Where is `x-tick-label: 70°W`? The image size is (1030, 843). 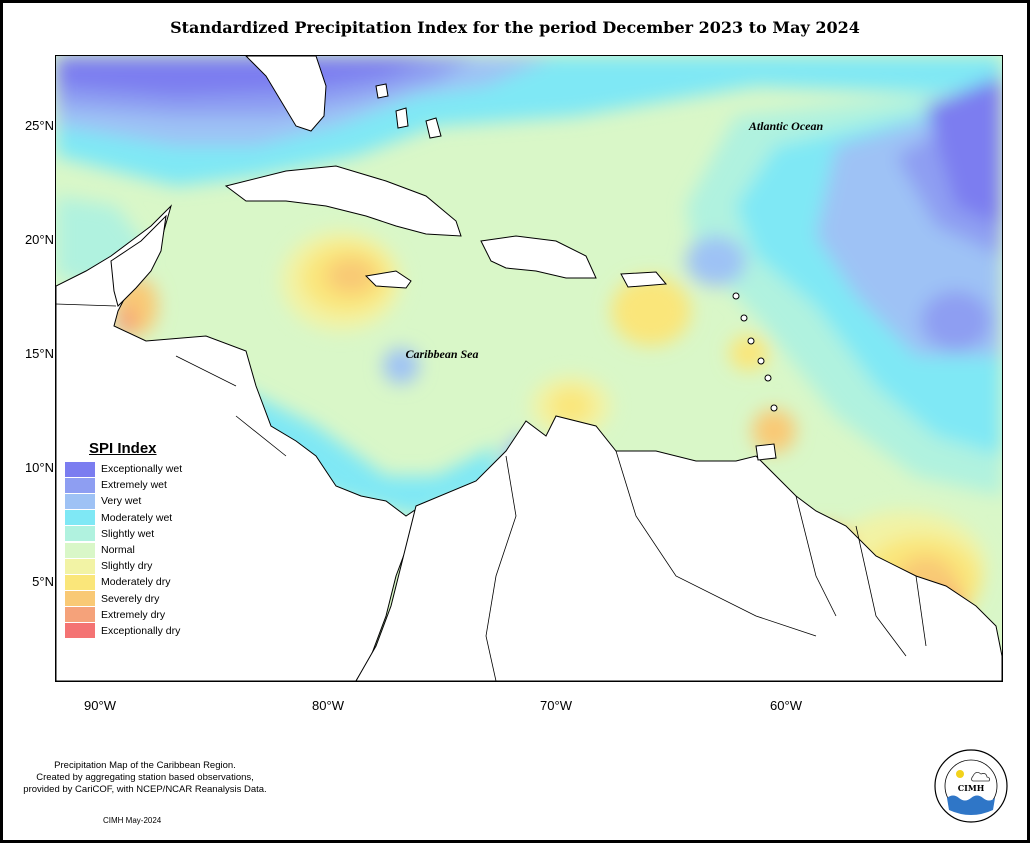 x-tick-label: 70°W is located at coordinates (556, 705).